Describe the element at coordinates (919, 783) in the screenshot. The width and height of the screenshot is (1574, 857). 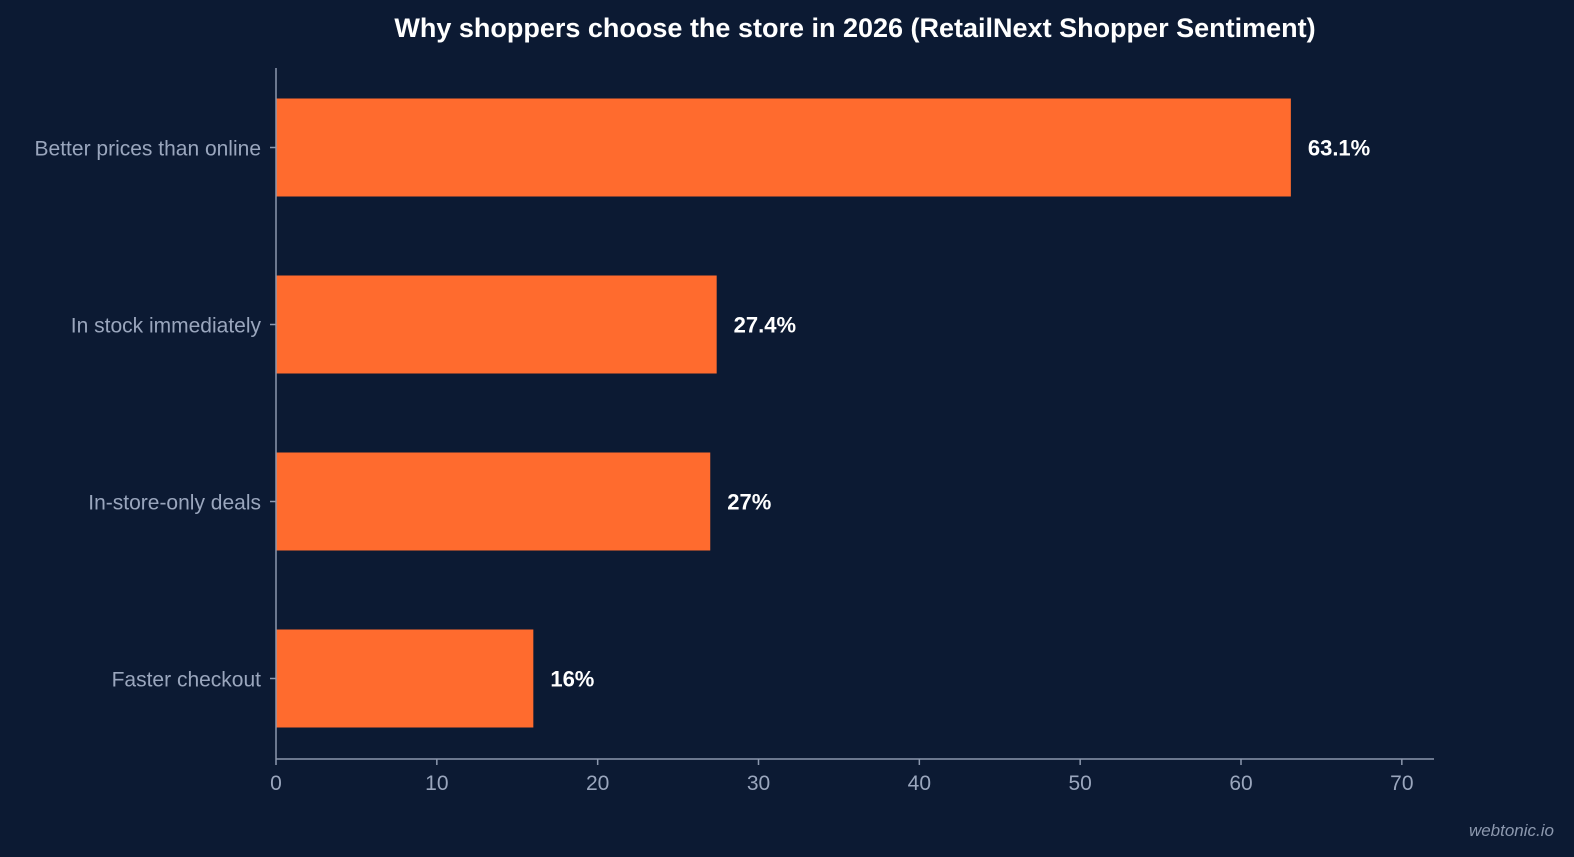
I see `x-tick-label-40: 40` at that location.